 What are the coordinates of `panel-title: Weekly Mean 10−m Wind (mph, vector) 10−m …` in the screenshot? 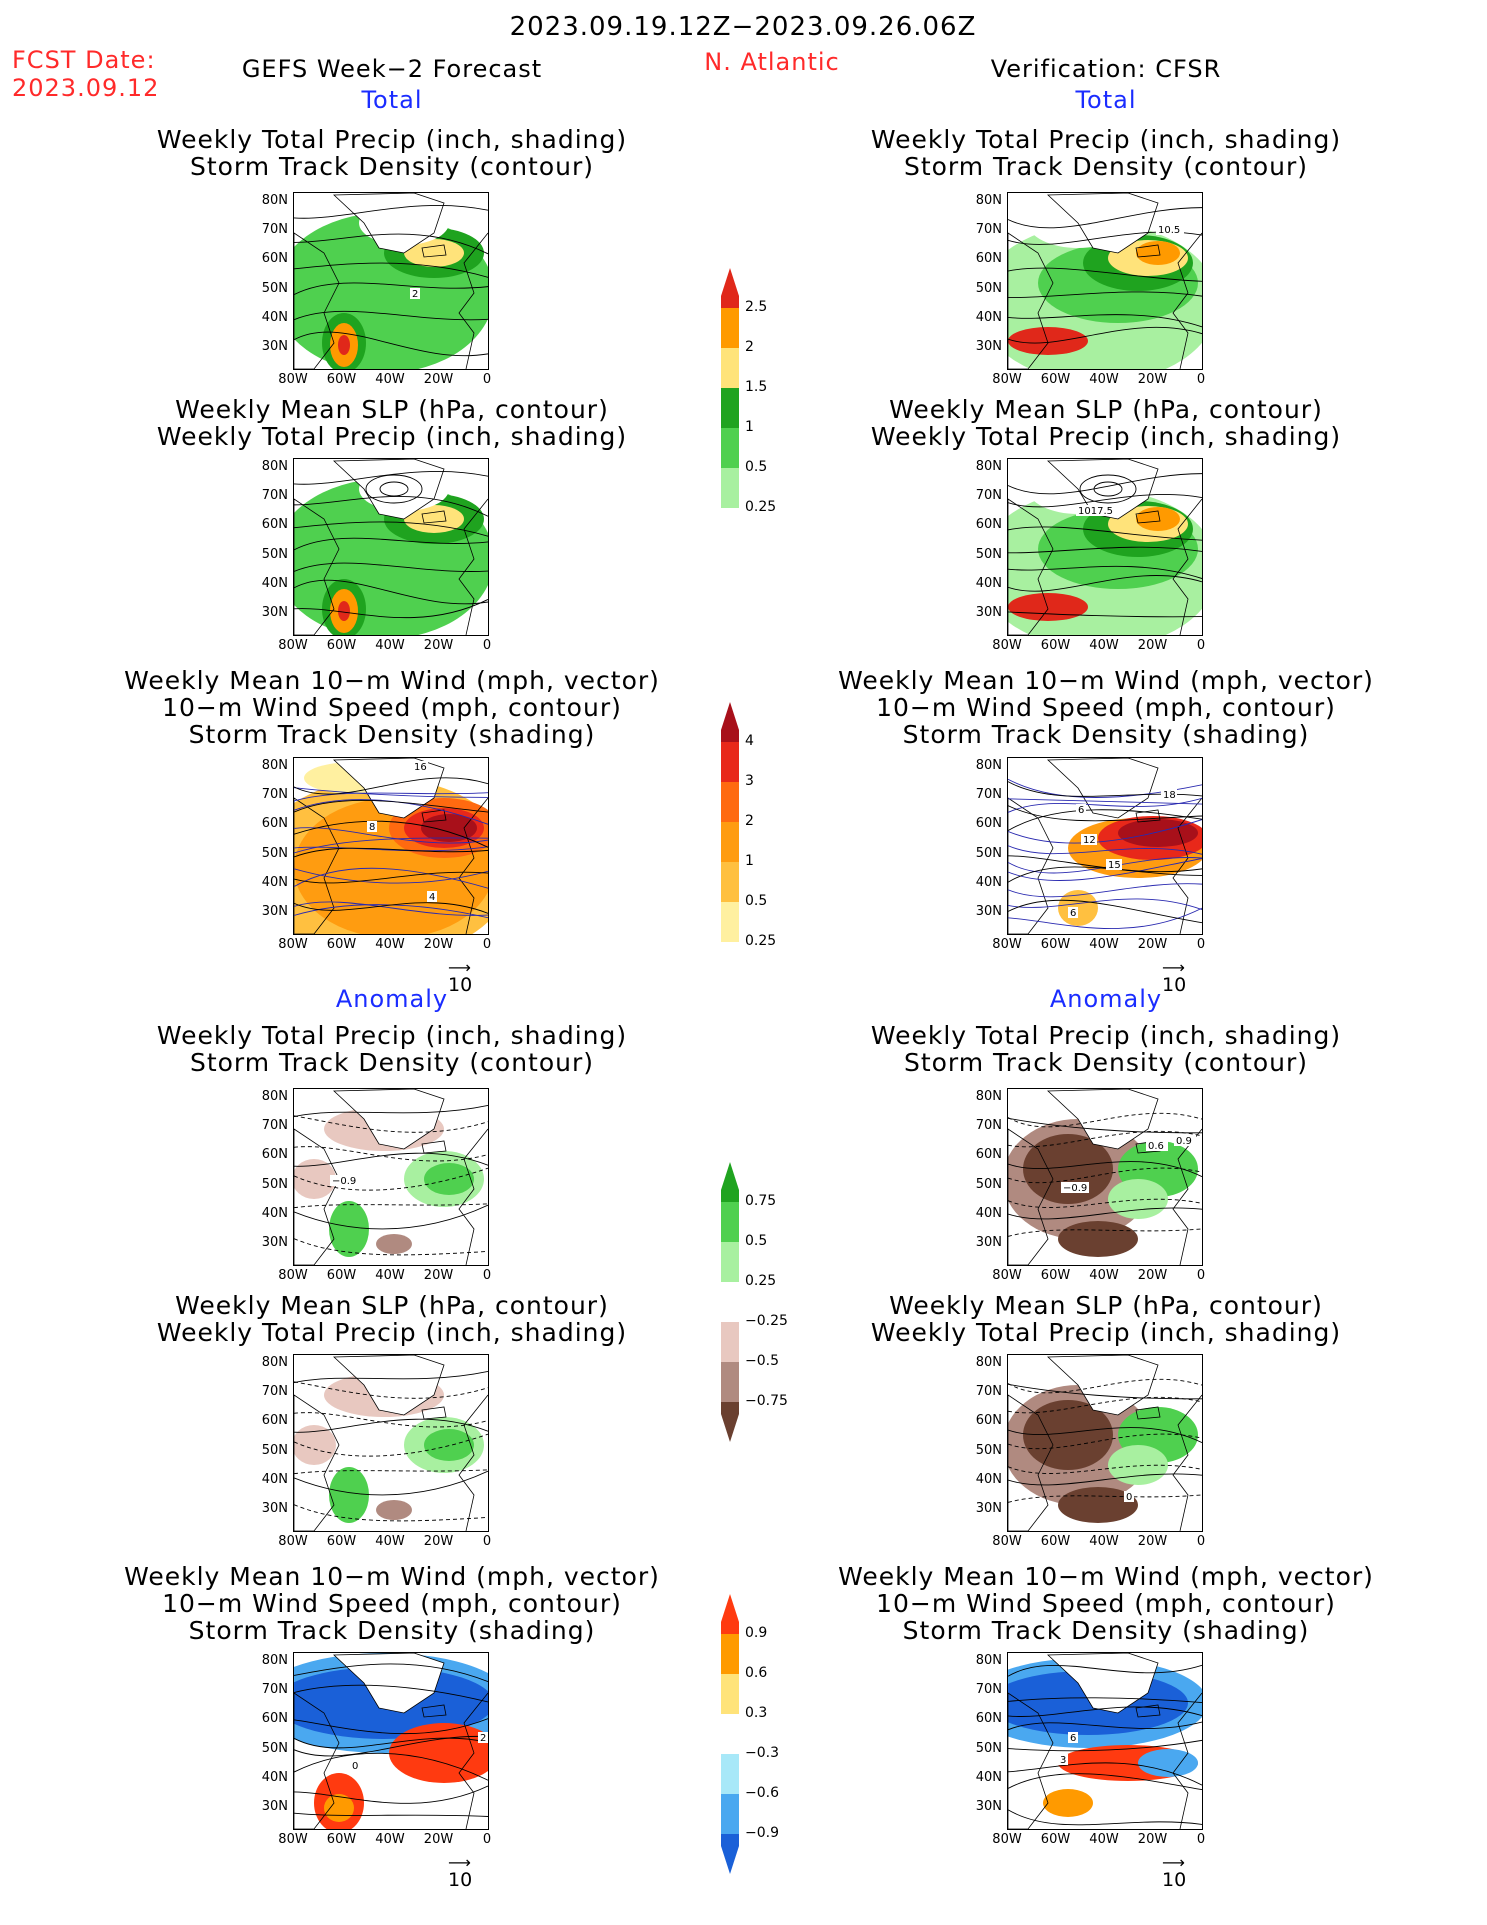 It's located at (1106, 707).